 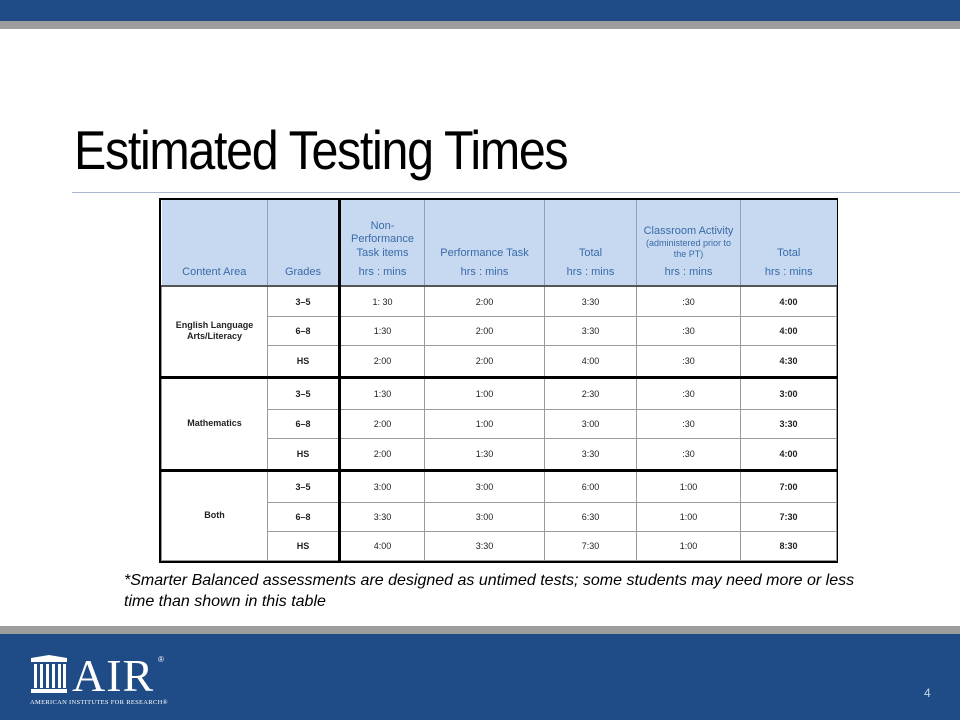 What do you see at coordinates (99, 702) in the screenshot?
I see `logo-tagline: AMERICAN INSTITUTES FOR RESEARCH®` at bounding box center [99, 702].